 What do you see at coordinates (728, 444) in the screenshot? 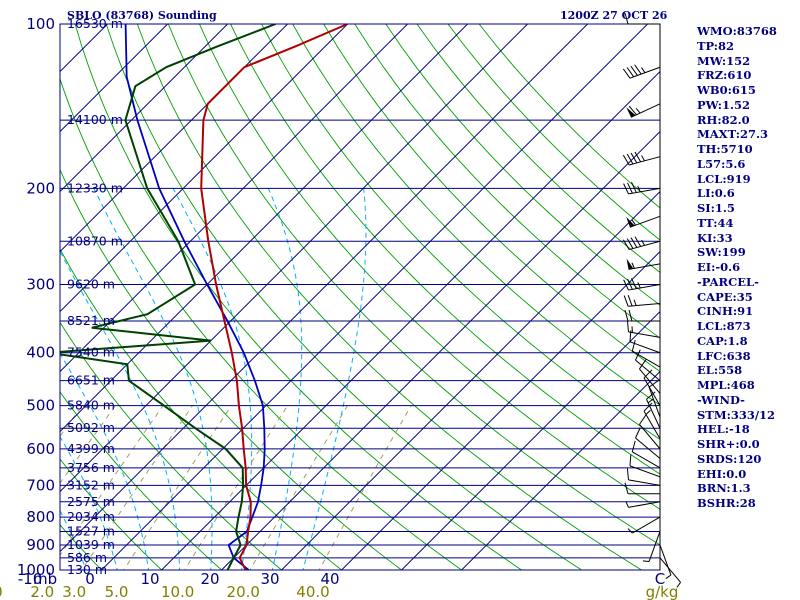
I see `index-item: SHR+:0.0` at bounding box center [728, 444].